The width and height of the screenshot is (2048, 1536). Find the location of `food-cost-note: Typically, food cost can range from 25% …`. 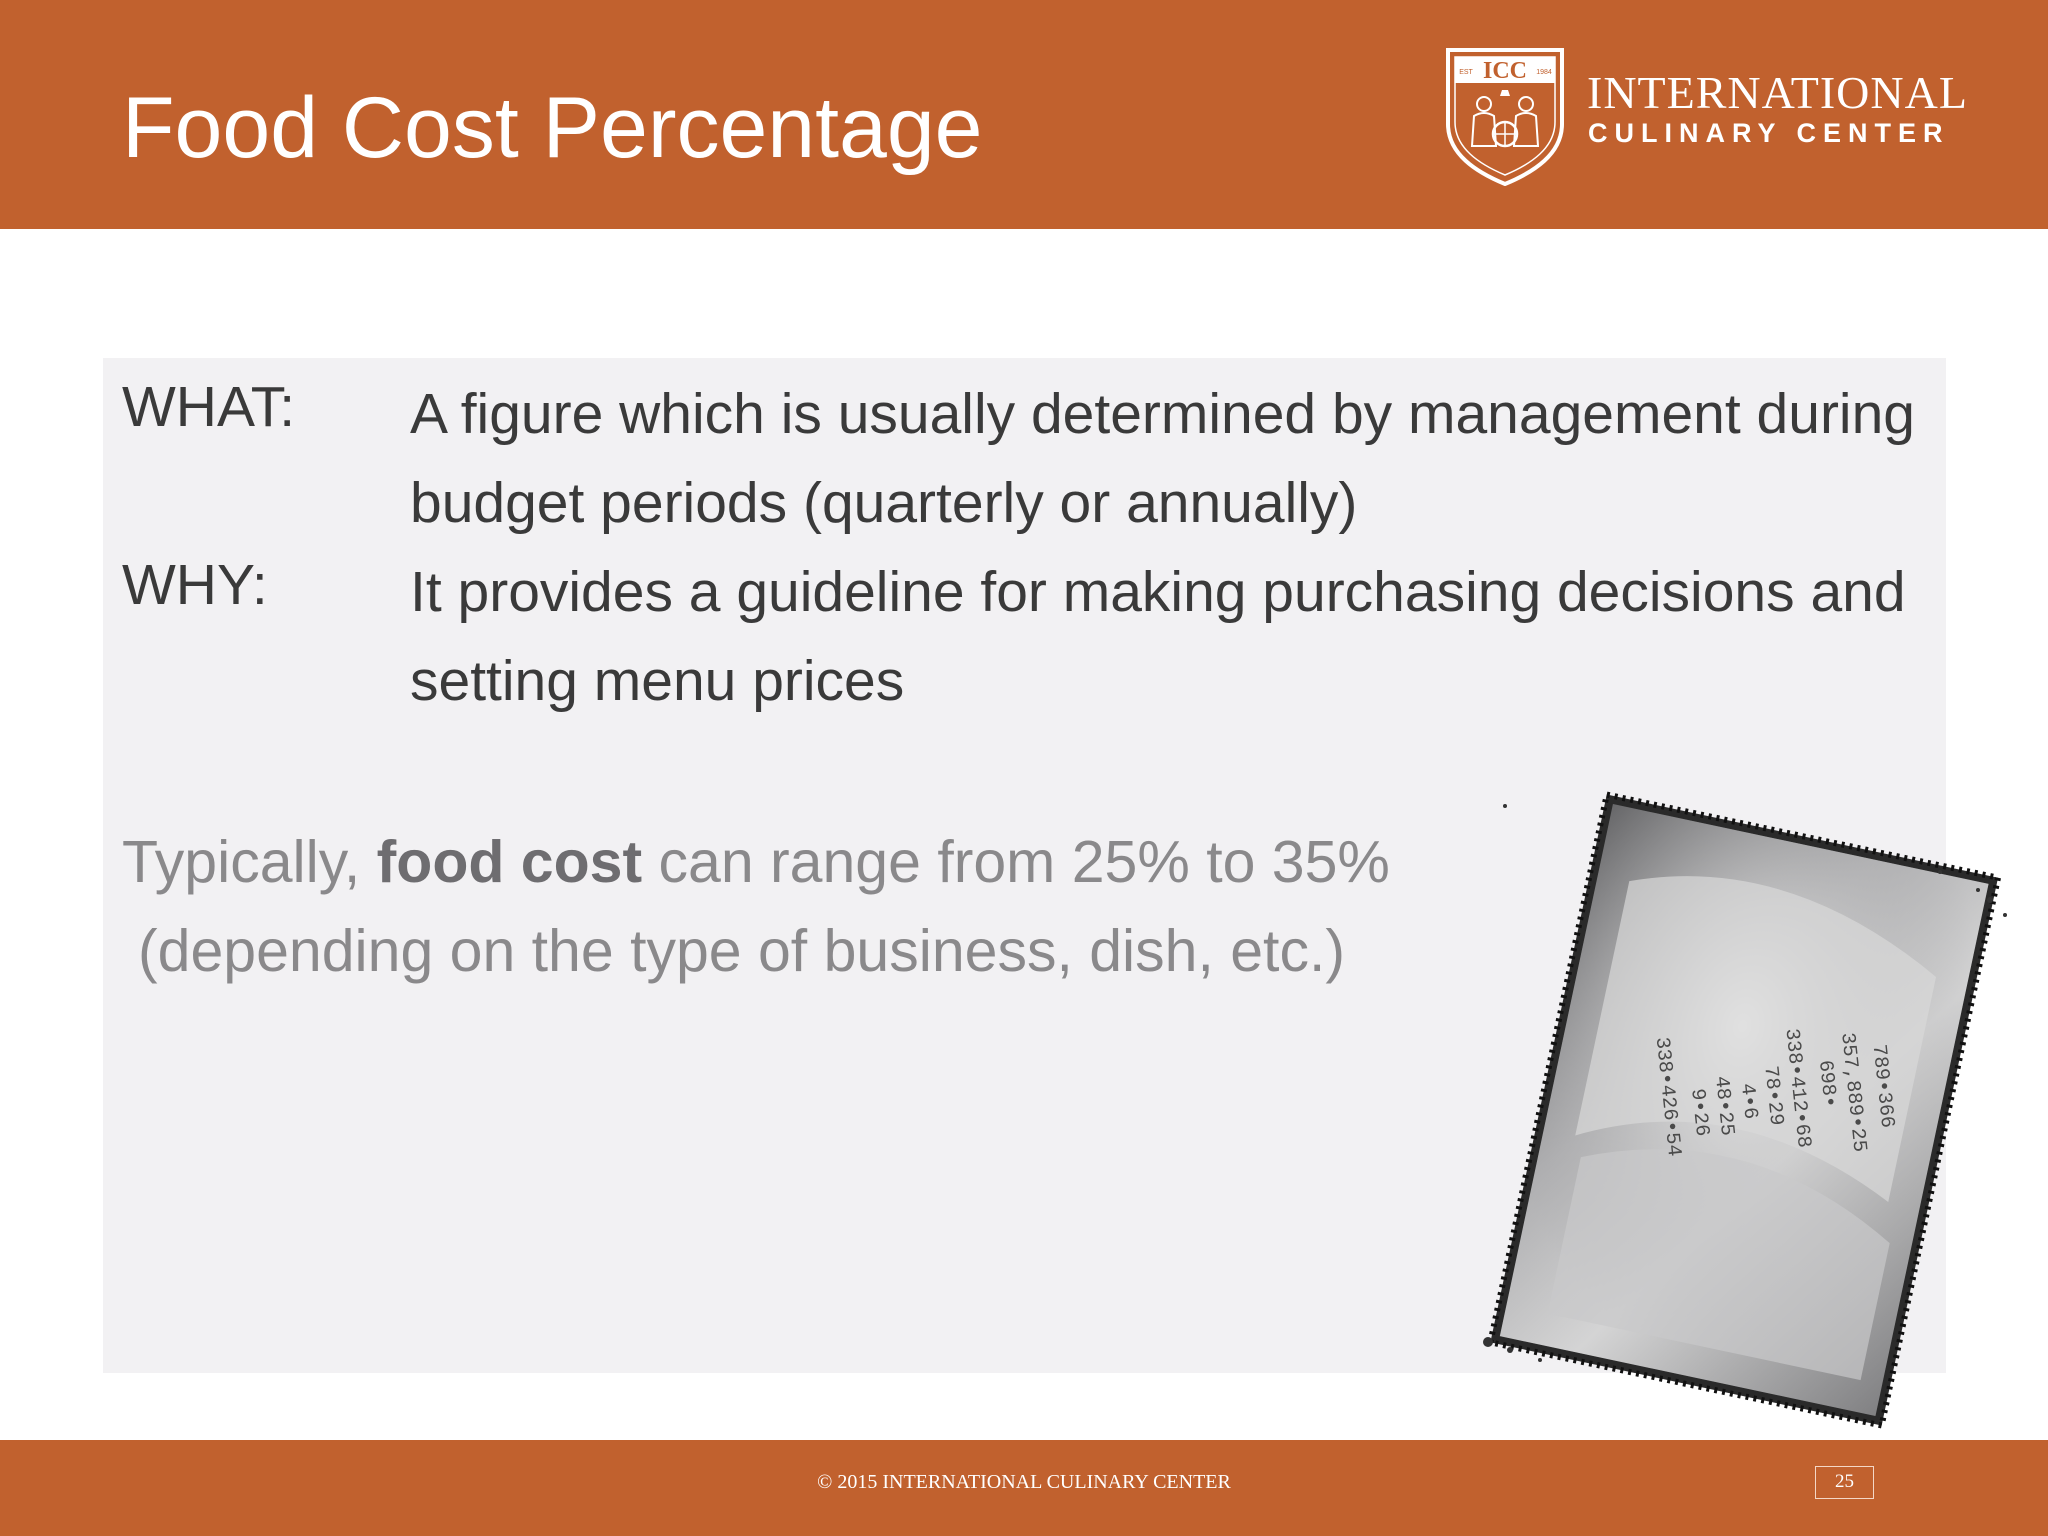

food-cost-note: Typically, food cost can range from 25% … is located at coordinates (756, 907).